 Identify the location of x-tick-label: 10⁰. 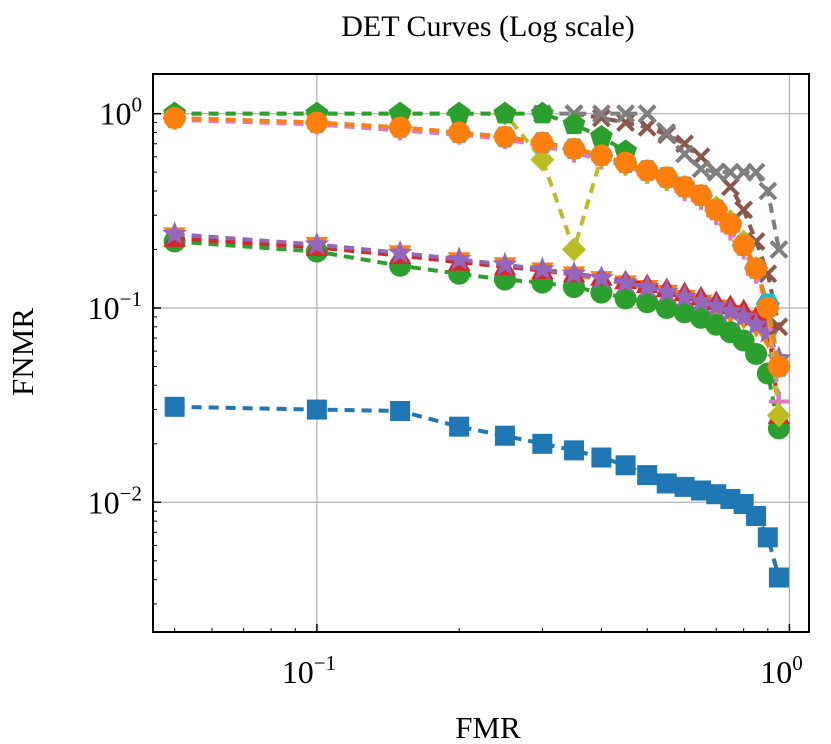
(781, 670).